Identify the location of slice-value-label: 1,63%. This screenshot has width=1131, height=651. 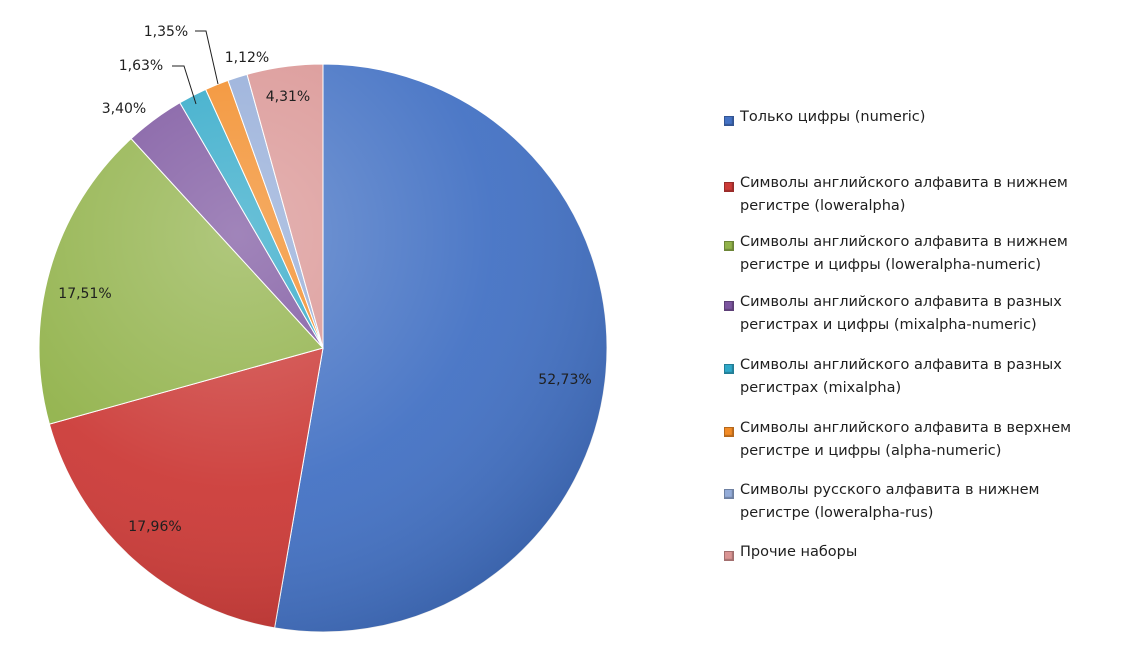
(141, 66).